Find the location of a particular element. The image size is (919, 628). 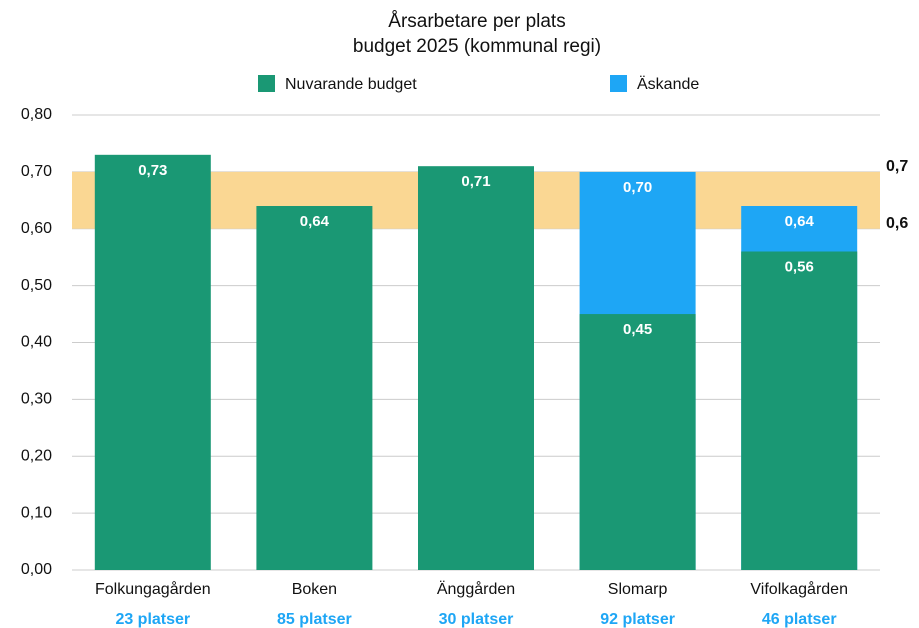

chart-subtitle: budget 2025 (kommunal regi) is located at coordinates (477, 46).